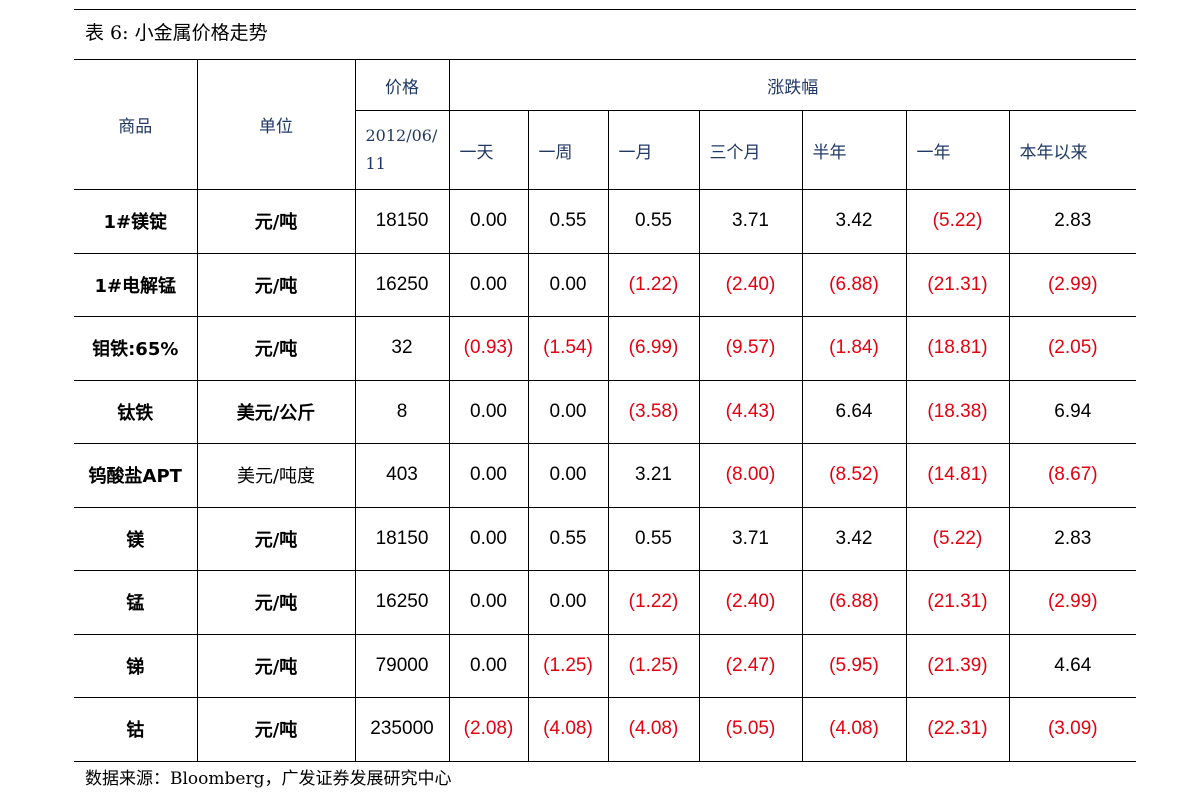  I want to click on change-cell: 3.21, so click(653, 475).